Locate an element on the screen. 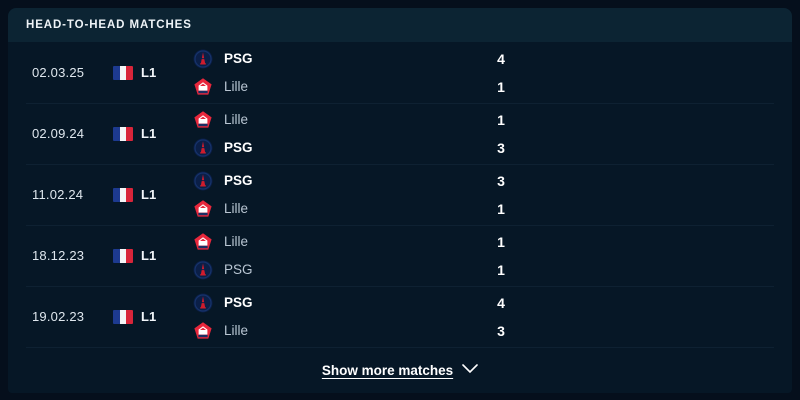  show-more-matches-button: Show more matches is located at coordinates (387, 370).